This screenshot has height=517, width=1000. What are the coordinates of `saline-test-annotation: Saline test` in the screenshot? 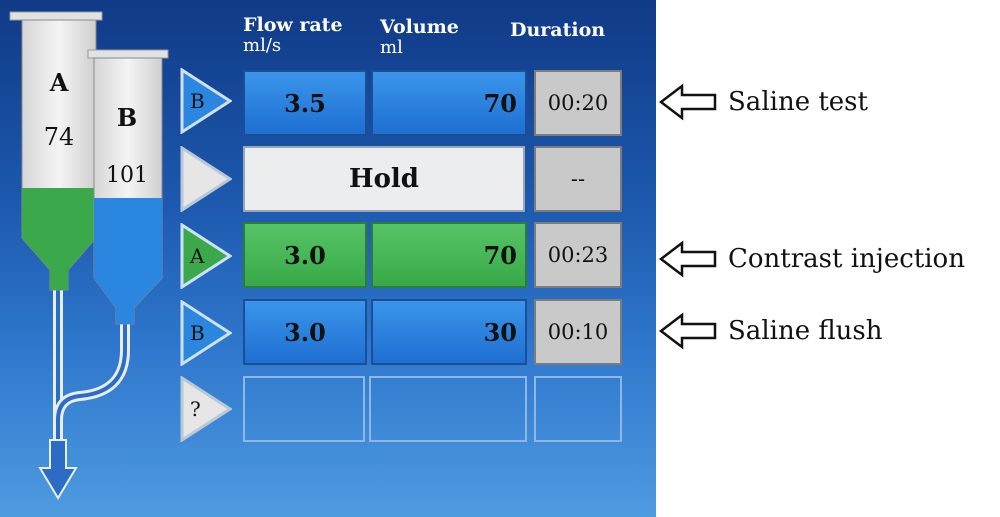 It's located at (763, 102).